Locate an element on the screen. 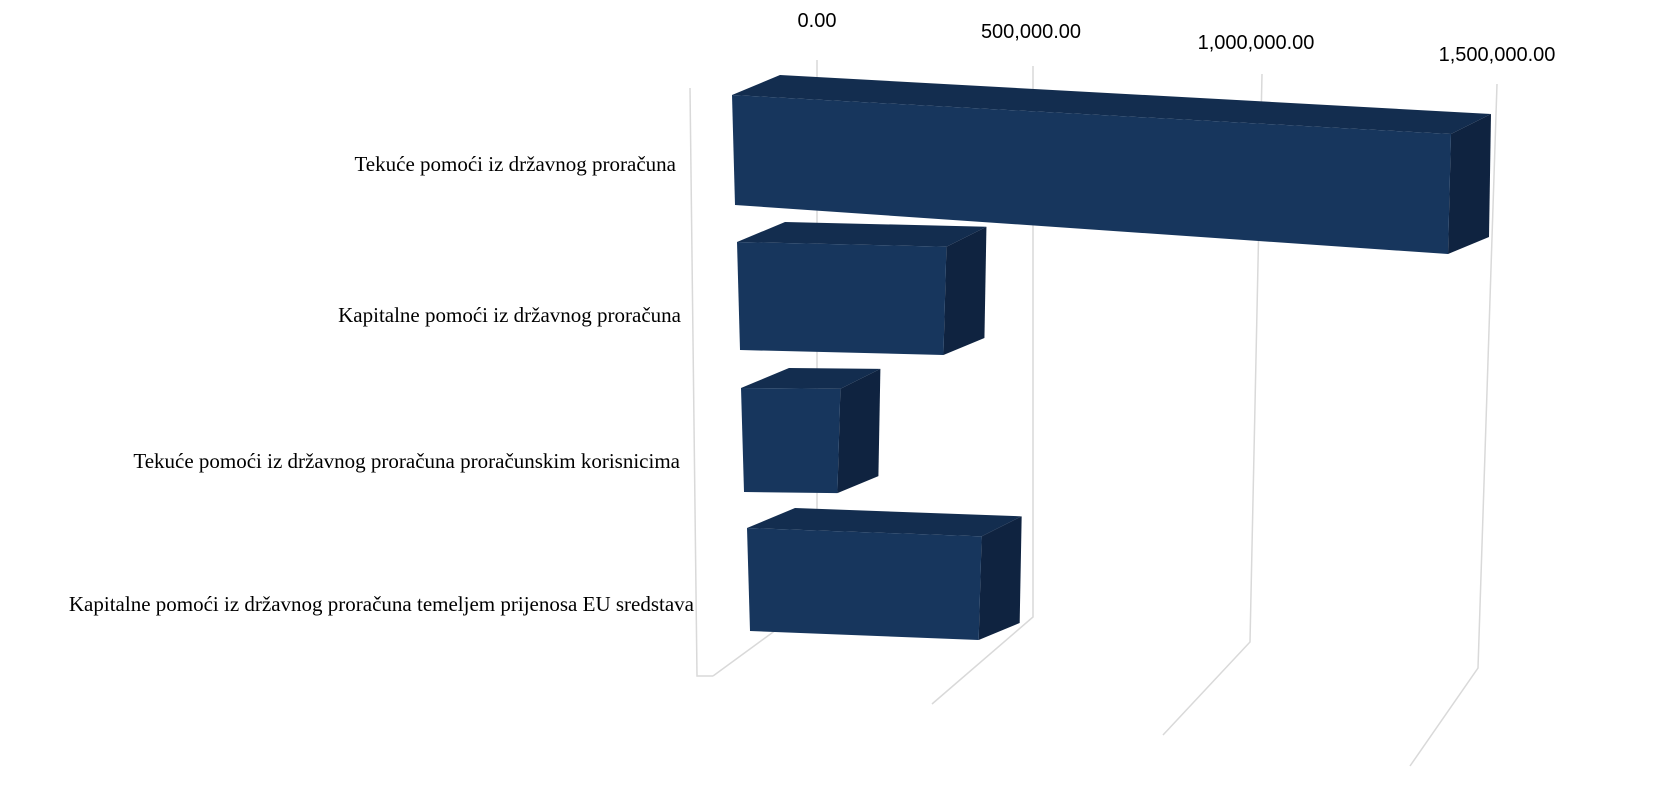 The height and width of the screenshot is (808, 1657). left-wall-line is located at coordinates (701, 382).